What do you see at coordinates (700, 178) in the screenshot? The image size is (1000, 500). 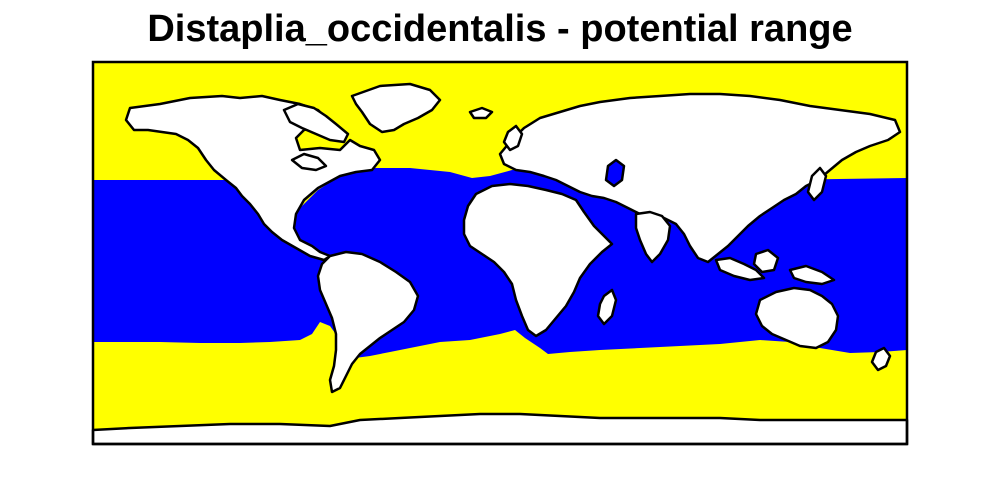 I see `landmass-eurasia` at bounding box center [700, 178].